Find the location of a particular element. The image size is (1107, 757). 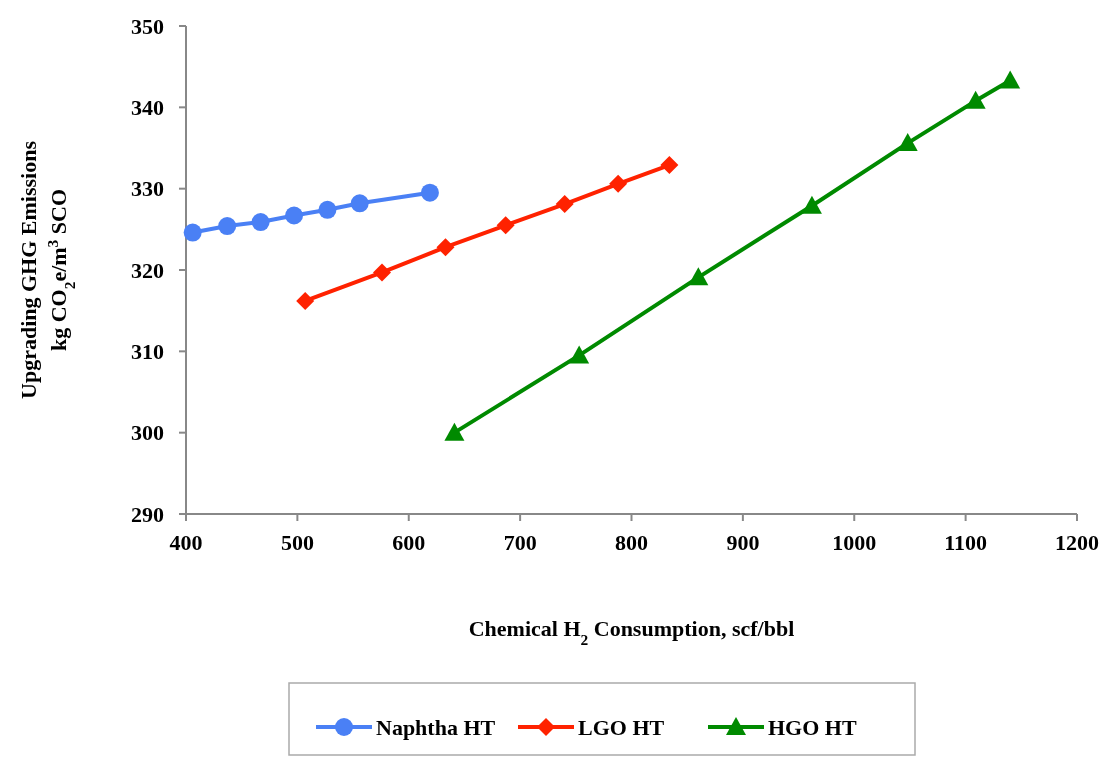

x-tick-label: 600 is located at coordinates (409, 542).